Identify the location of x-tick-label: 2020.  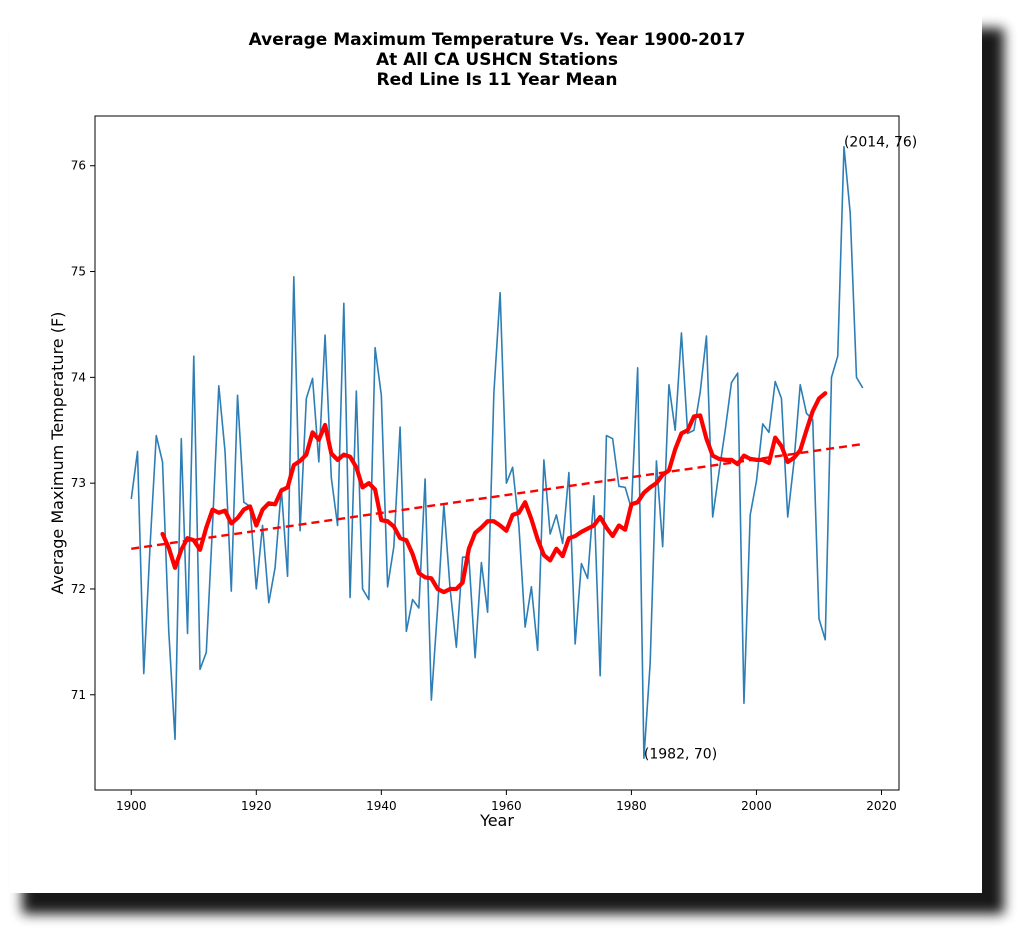
(881, 806).